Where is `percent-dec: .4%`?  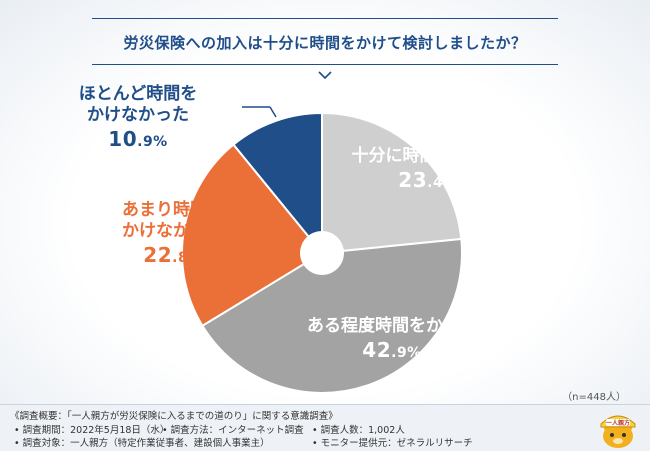 percent-dec: .4% is located at coordinates (442, 183).